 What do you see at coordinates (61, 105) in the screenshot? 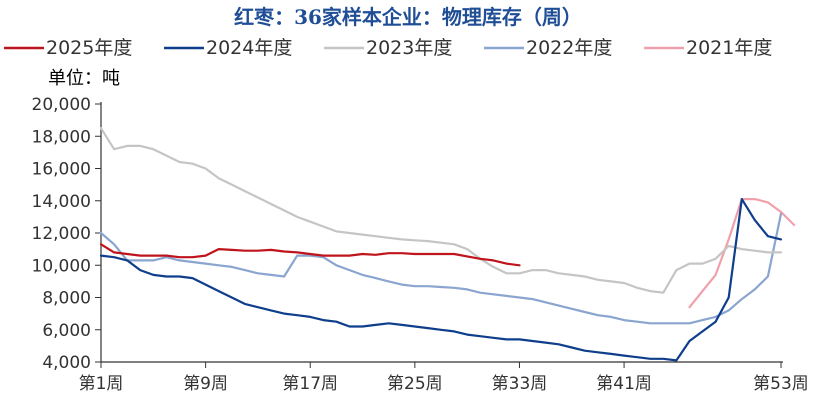
I see `y-tick-label: 20,000` at bounding box center [61, 105].